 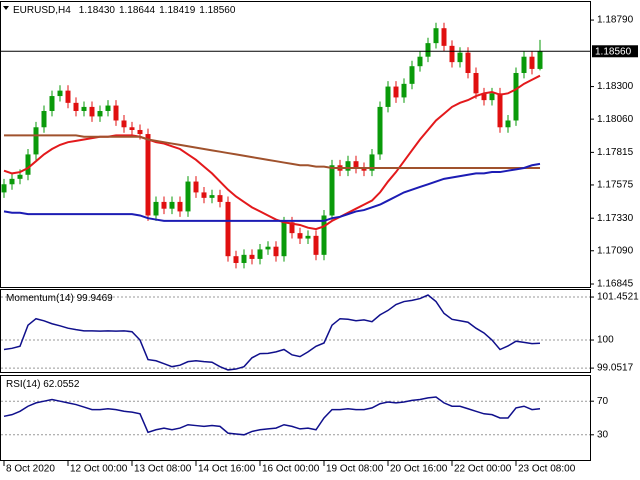 I want to click on ohlc-value: 1.18560, so click(x=217, y=10).